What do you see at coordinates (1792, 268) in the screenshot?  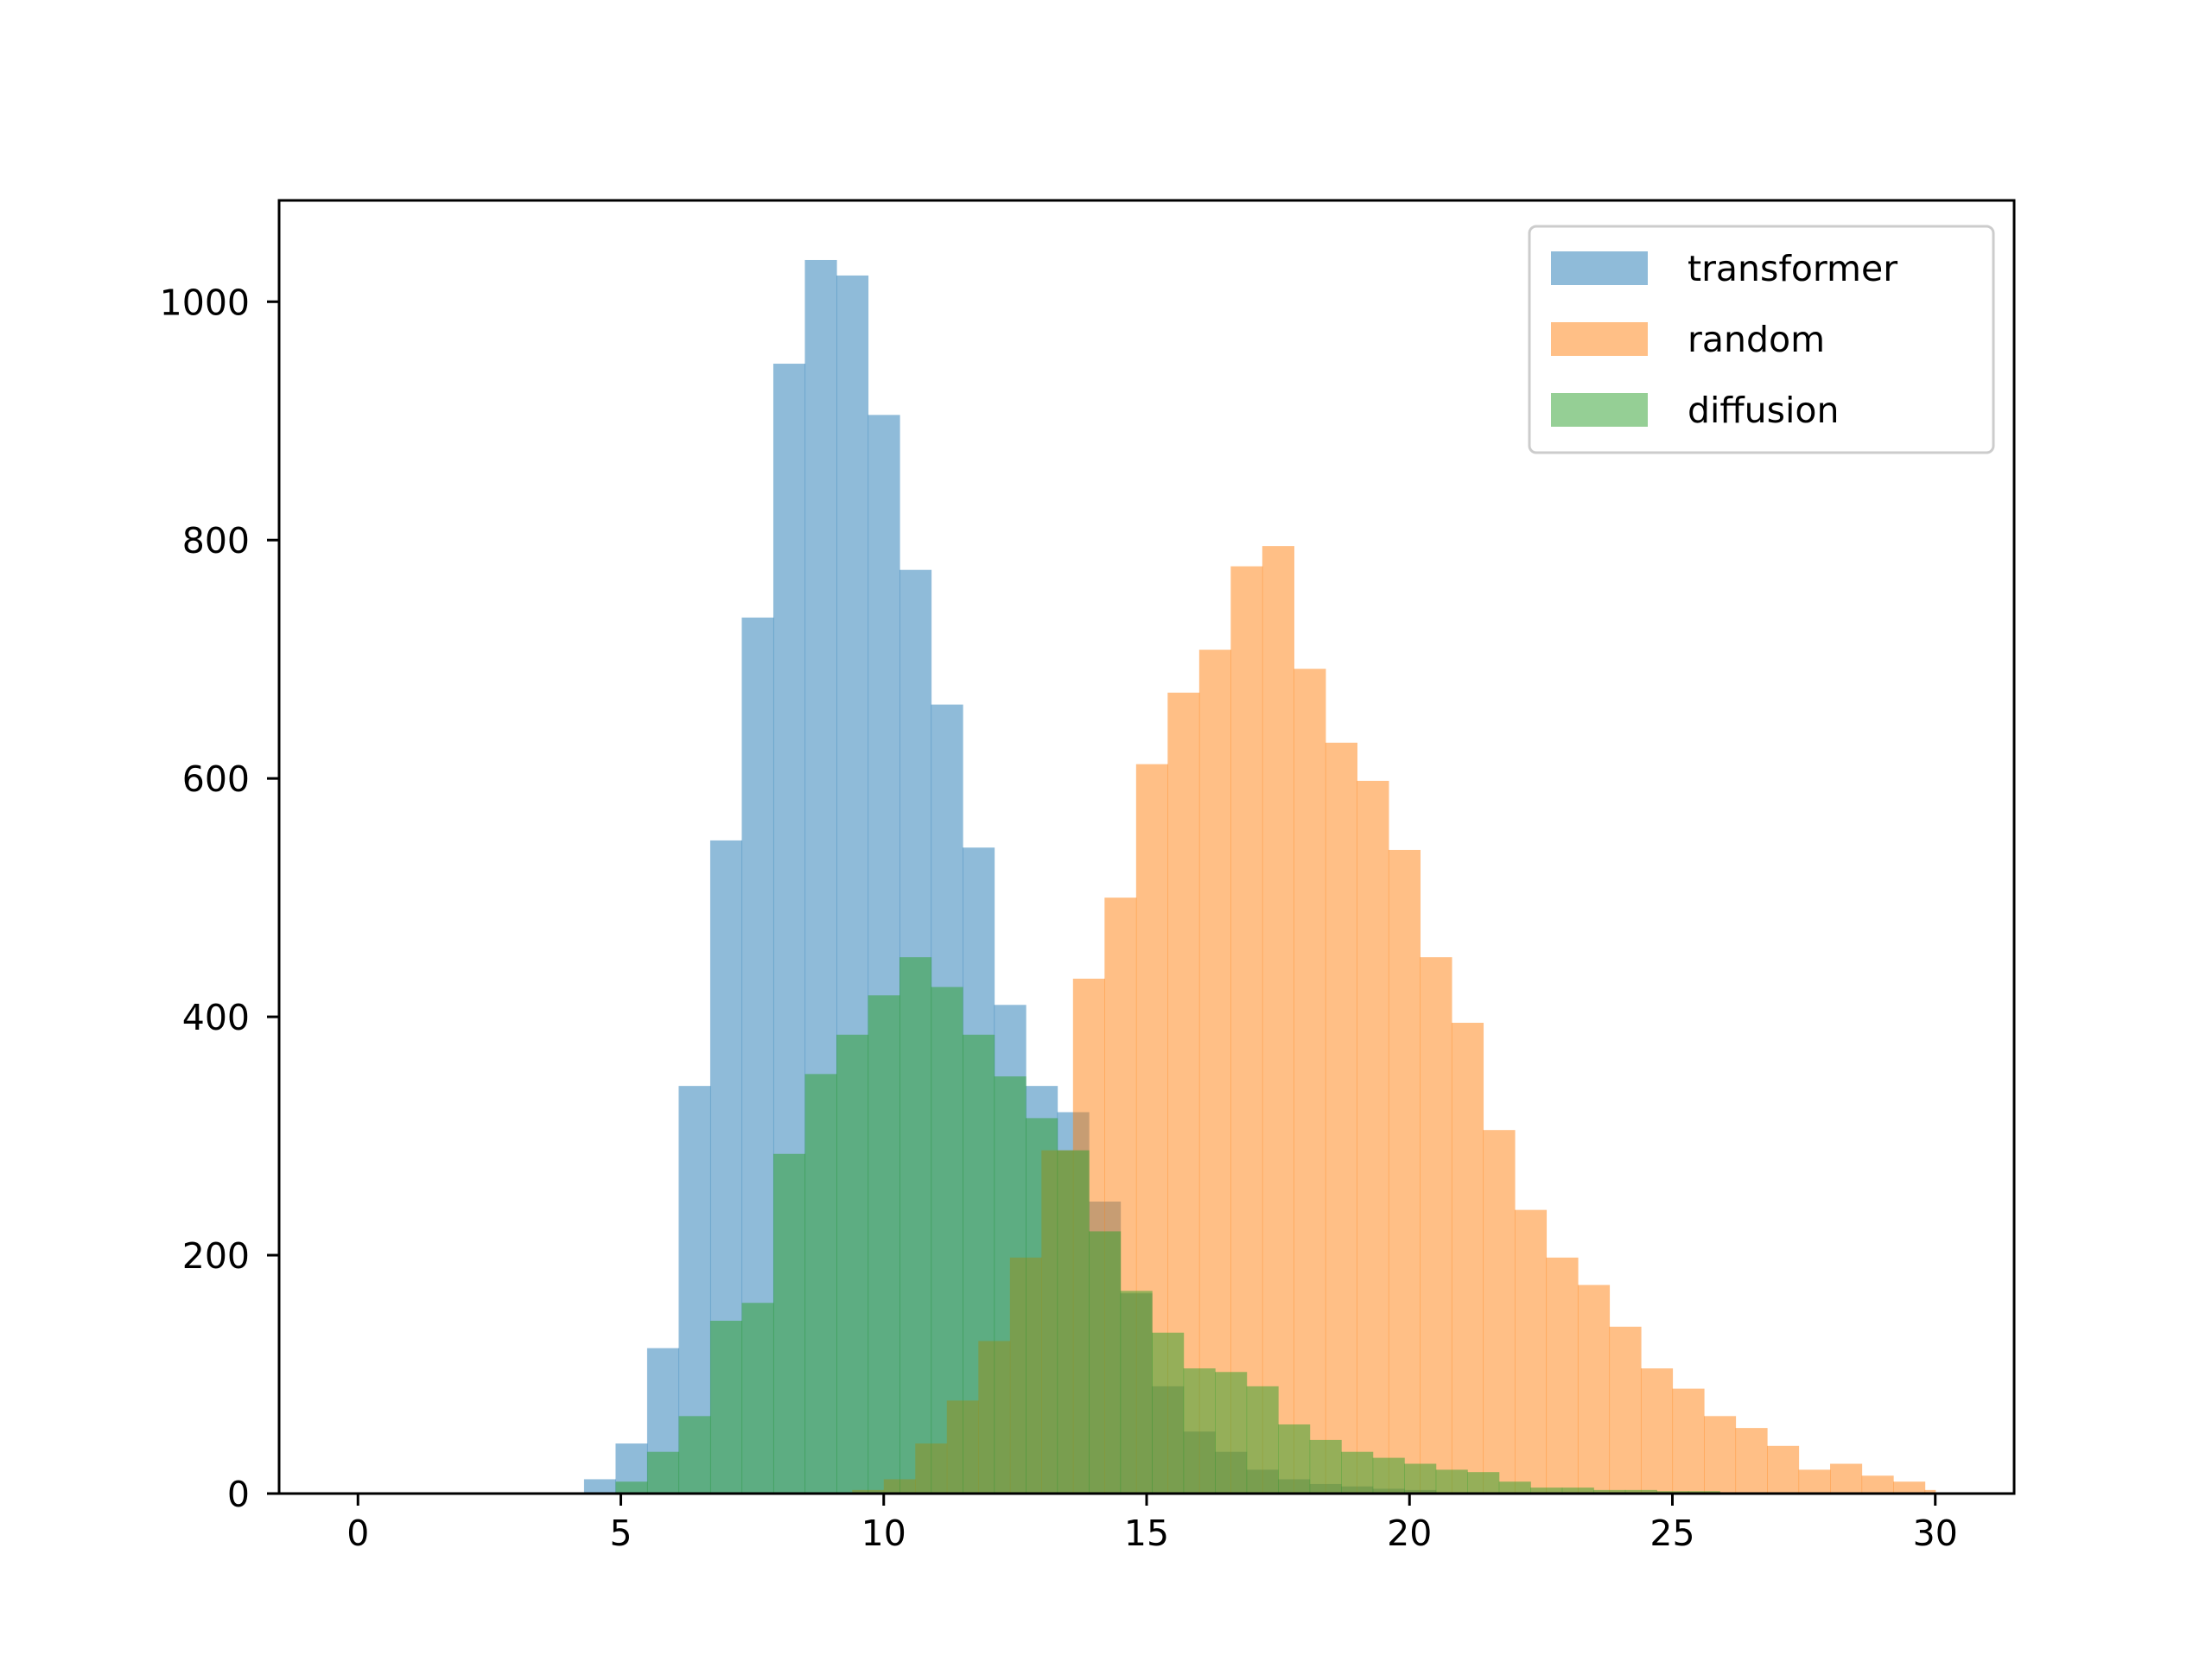 I see `legend-label-transformer: transformer` at bounding box center [1792, 268].